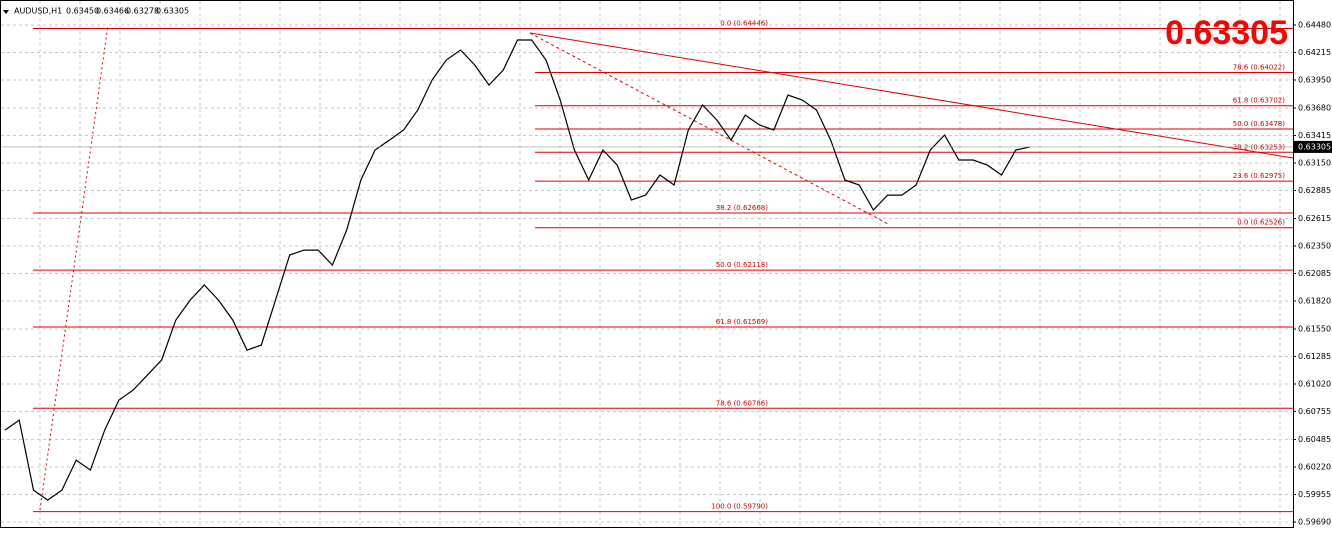  I want to click on open: 0.63450, so click(82, 11).